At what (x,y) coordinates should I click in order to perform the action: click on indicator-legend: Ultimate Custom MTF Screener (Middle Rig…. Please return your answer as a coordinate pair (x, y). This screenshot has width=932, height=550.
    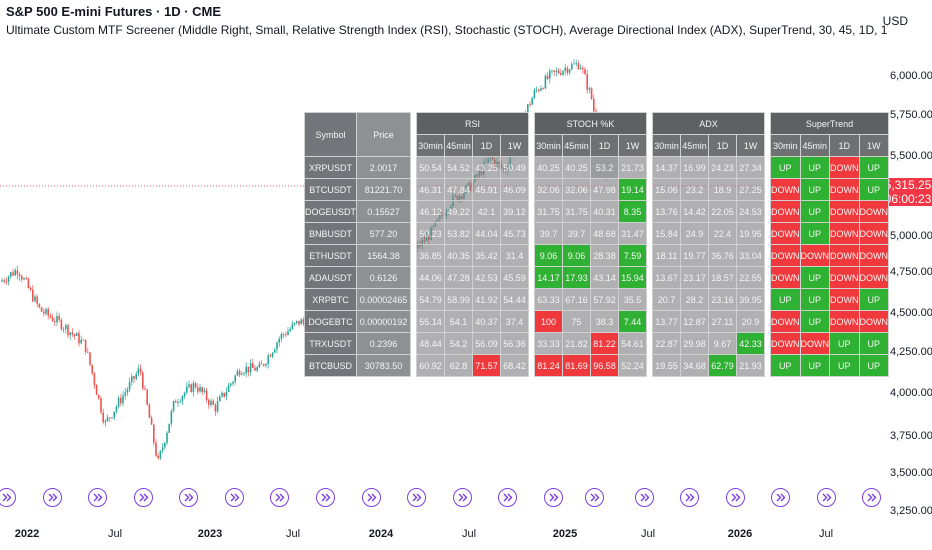
    Looking at the image, I should click on (447, 30).